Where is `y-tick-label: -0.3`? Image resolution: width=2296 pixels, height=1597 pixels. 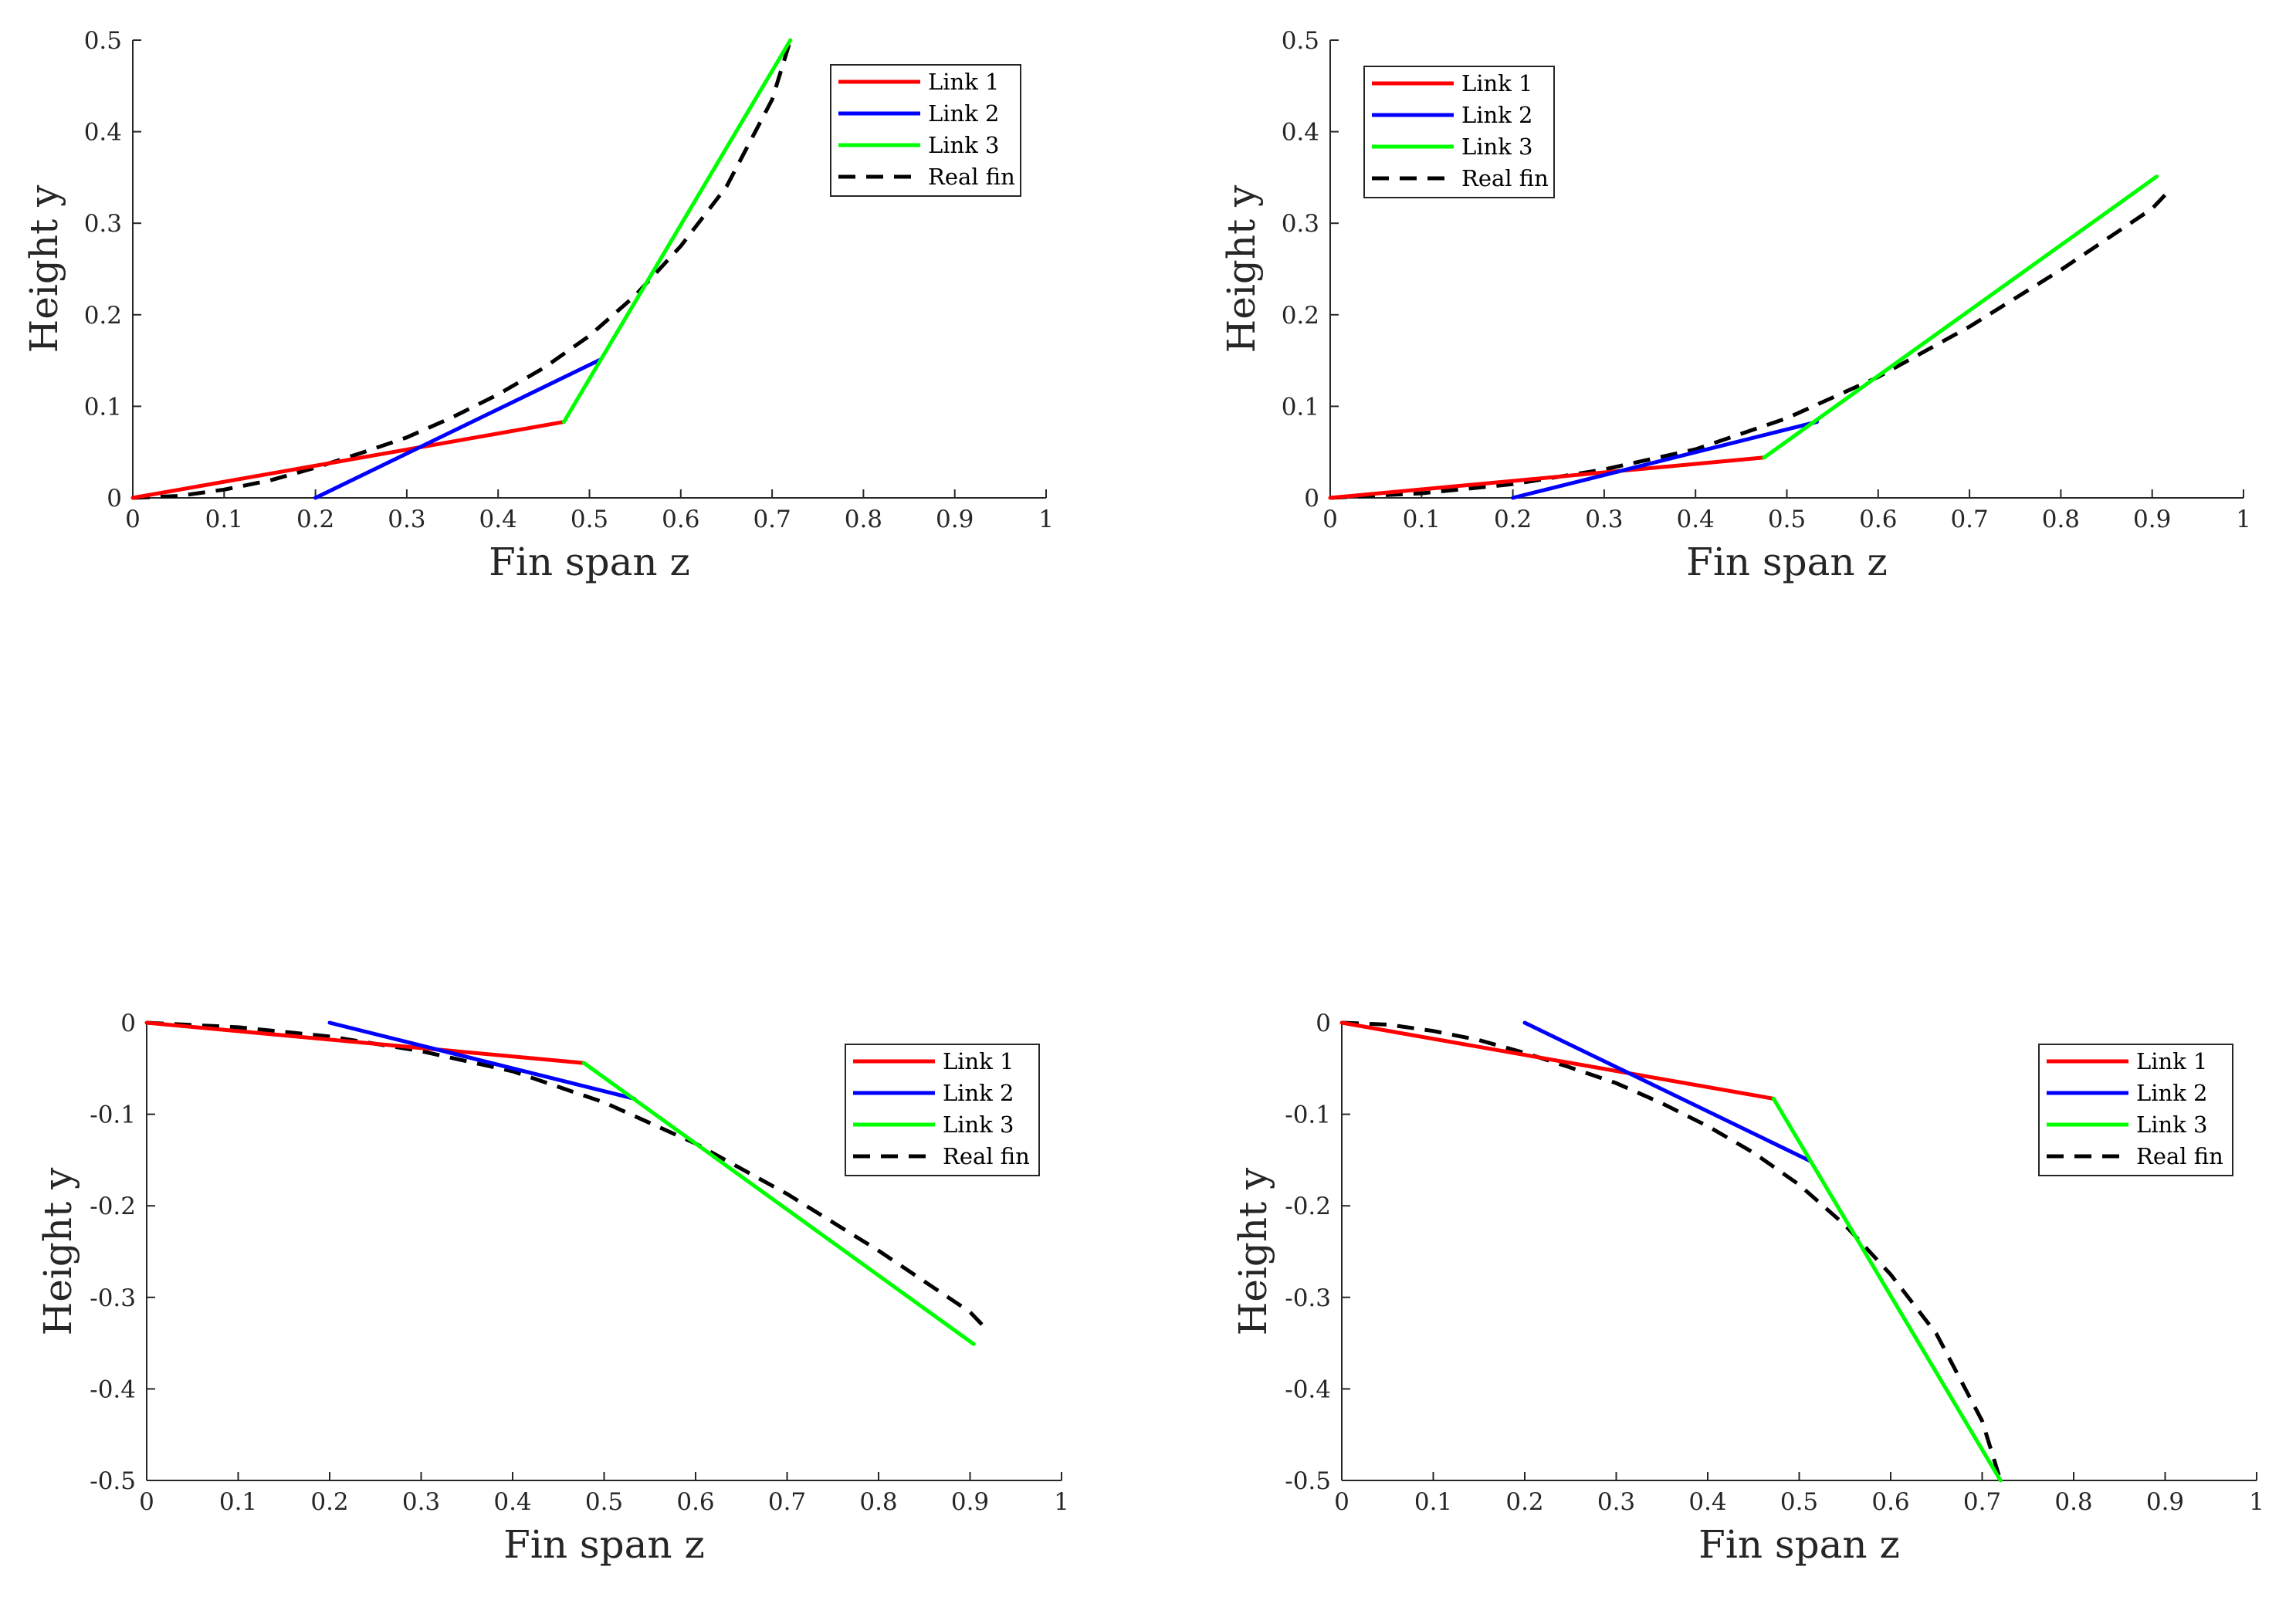 y-tick-label: -0.3 is located at coordinates (1308, 1298).